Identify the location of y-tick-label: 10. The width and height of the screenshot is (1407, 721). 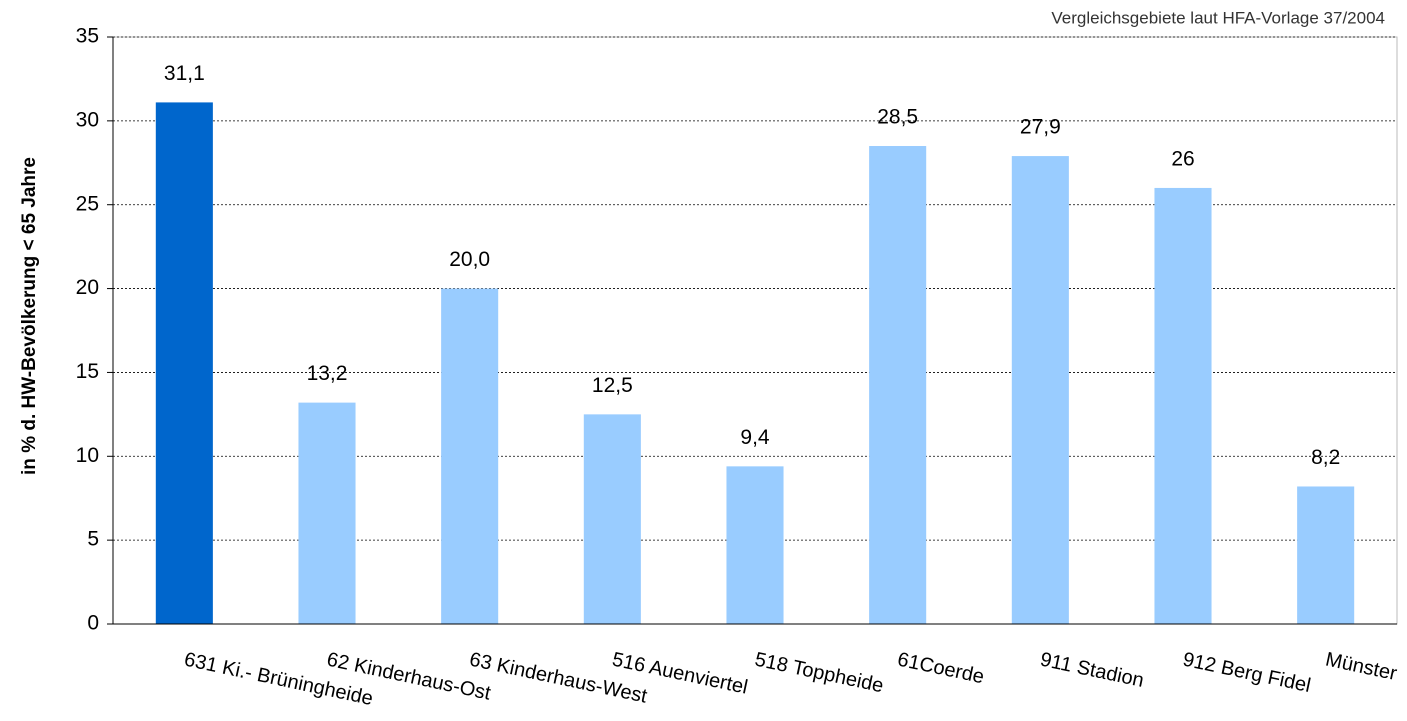
(87, 455).